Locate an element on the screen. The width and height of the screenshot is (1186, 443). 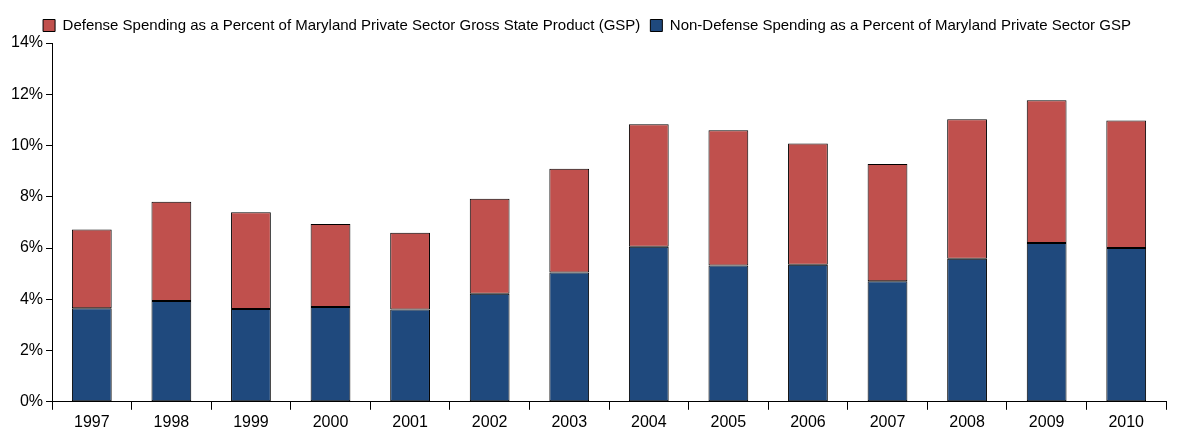
x-tick-label: 2010 is located at coordinates (1126, 421).